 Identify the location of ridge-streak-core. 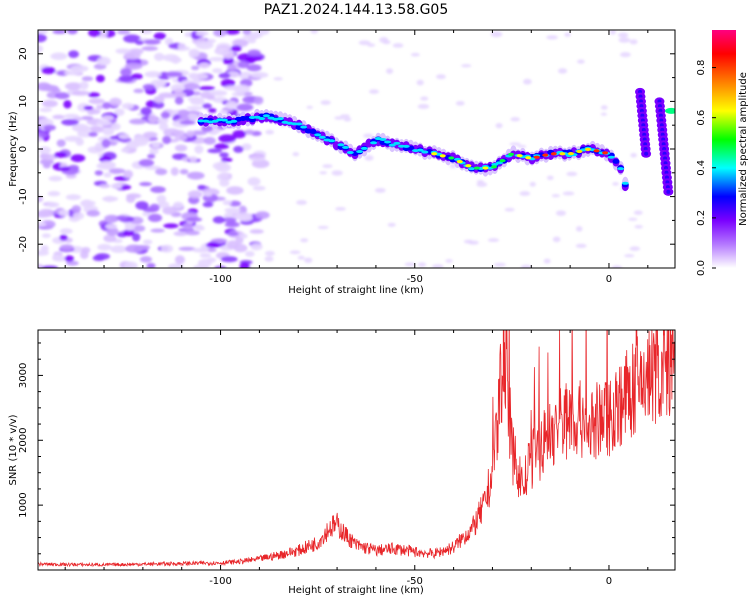
(646, 153).